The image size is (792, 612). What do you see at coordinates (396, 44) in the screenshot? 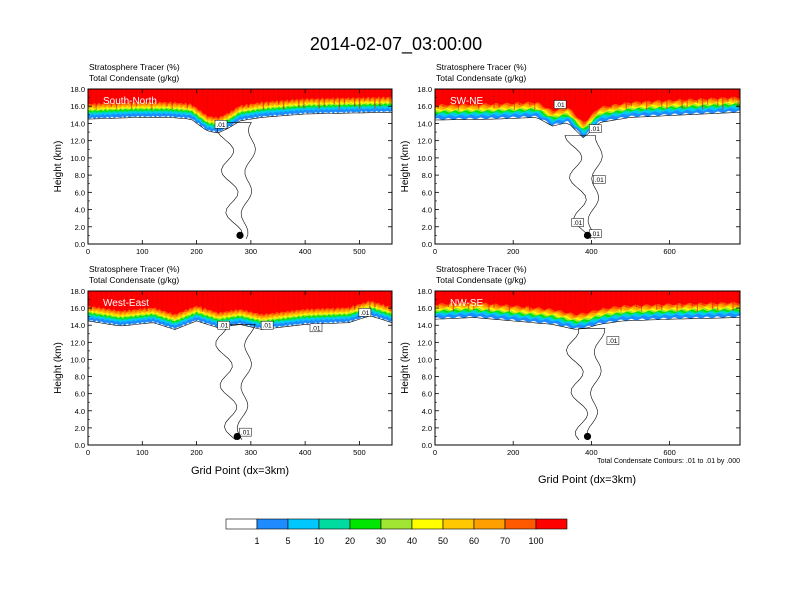
I see `figure-title: 2014-02-07_03:00:00` at bounding box center [396, 44].